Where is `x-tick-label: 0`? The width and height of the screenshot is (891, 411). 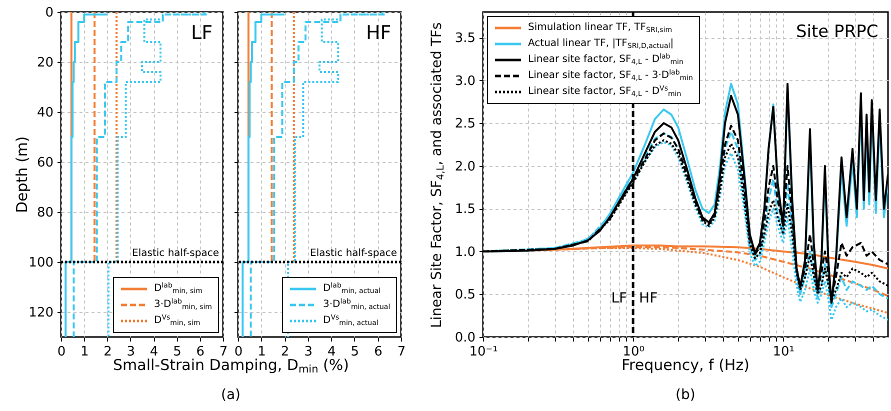 x-tick-label: 0 is located at coordinates (61, 352).